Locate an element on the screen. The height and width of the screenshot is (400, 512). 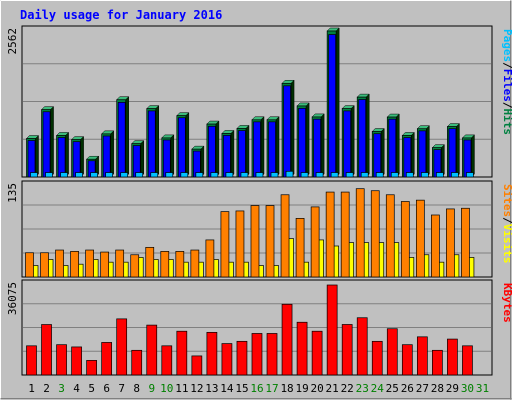
x-label-day-21: 21 is located at coordinates (332, 388).